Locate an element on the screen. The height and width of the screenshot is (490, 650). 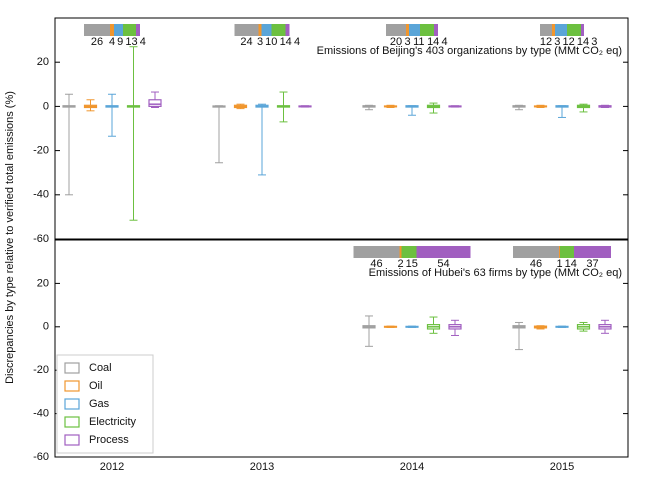
composition-label: 10 is located at coordinates (271, 42).